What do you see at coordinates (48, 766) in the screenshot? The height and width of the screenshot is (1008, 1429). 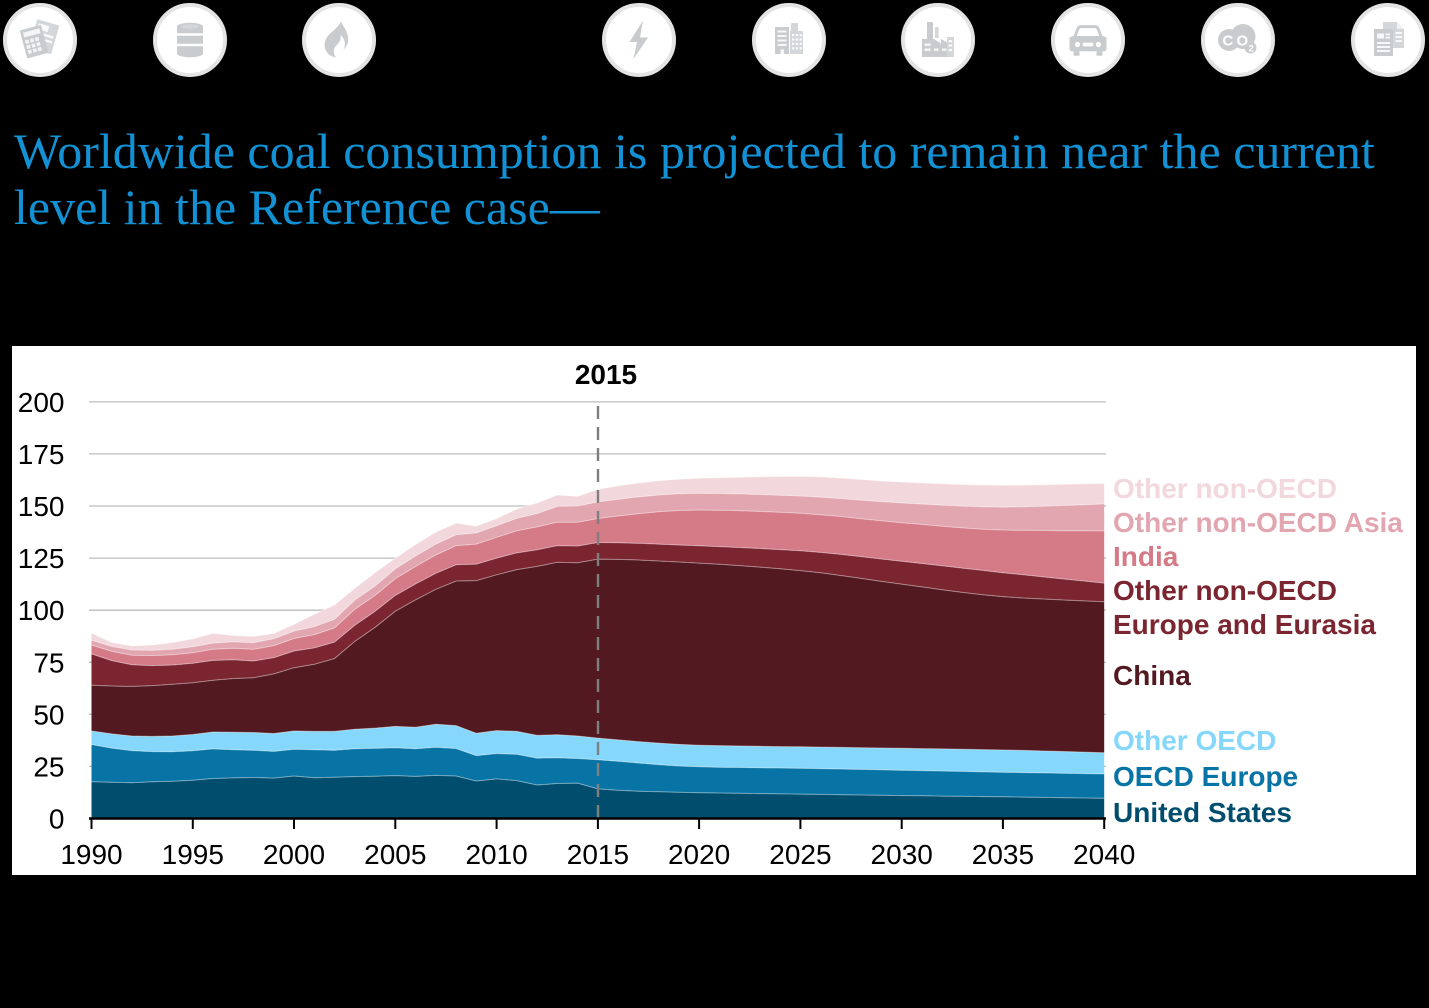 I see `svg-text: 25` at bounding box center [48, 766].